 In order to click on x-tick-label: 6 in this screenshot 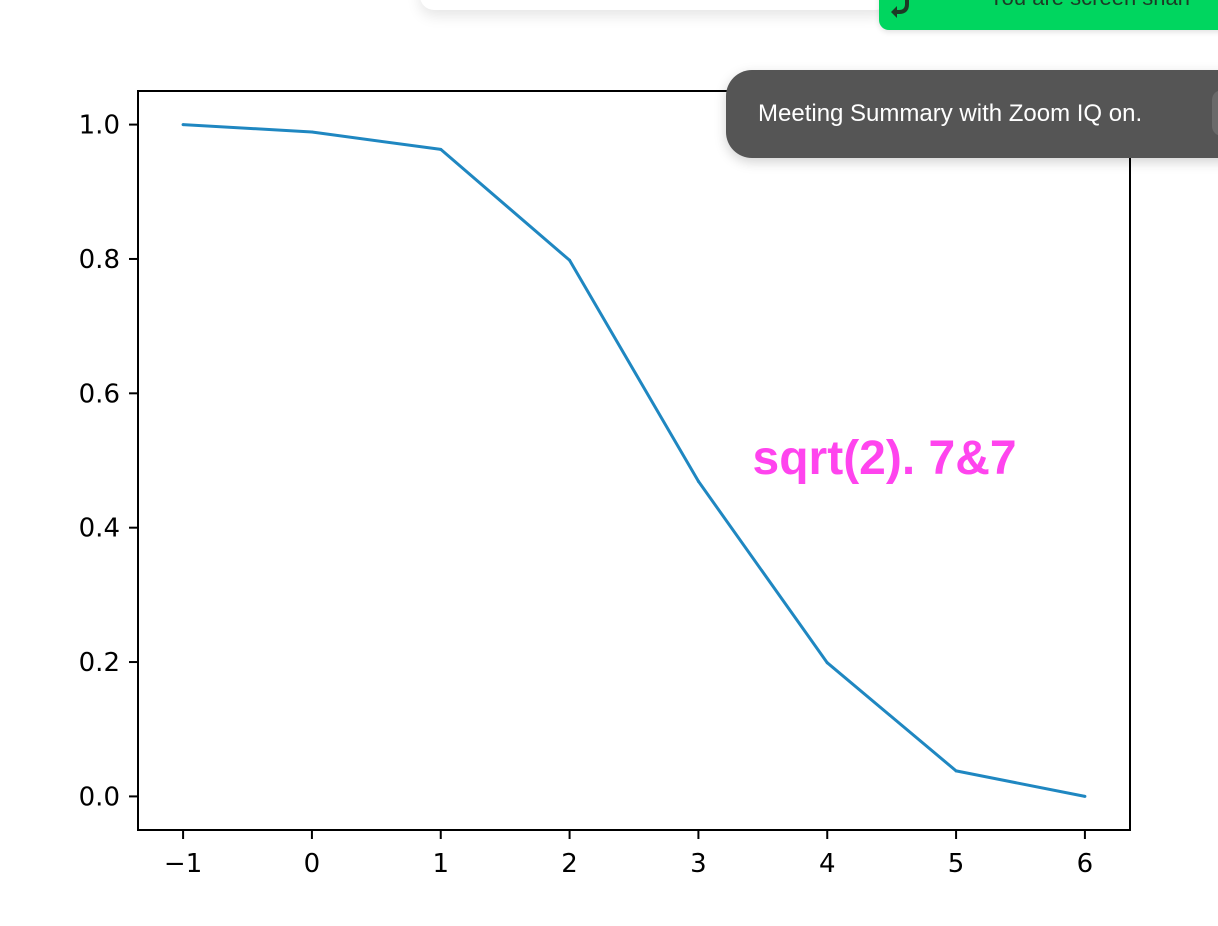, I will do `click(1085, 864)`.